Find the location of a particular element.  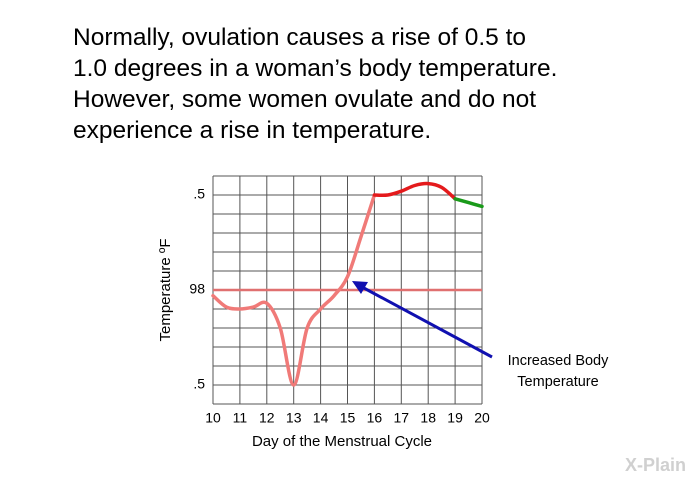

annotation-line: Temperature is located at coordinates (557, 382).